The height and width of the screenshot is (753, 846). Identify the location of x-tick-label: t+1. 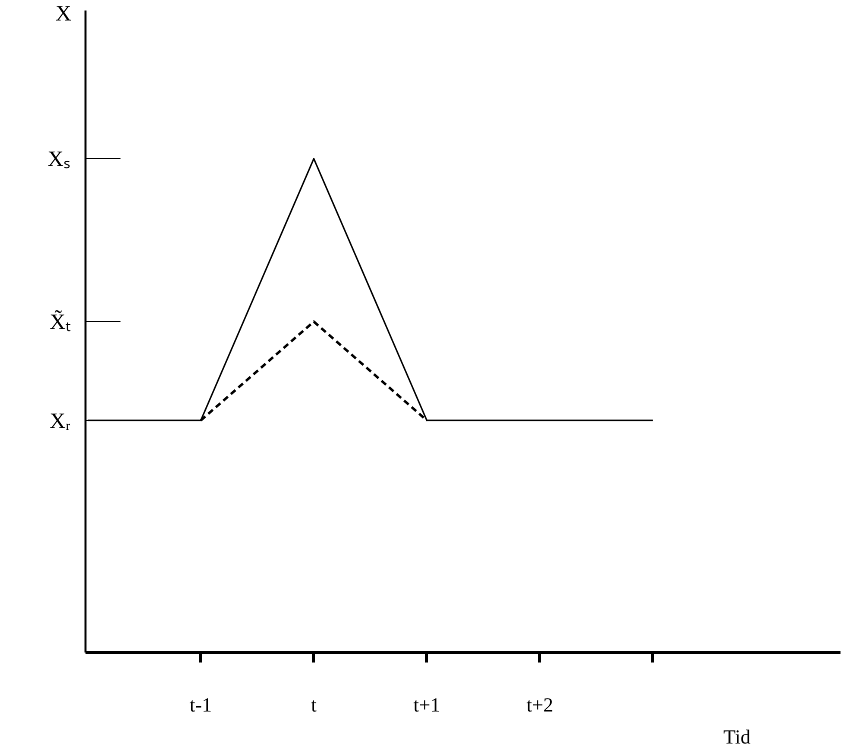
(426, 705).